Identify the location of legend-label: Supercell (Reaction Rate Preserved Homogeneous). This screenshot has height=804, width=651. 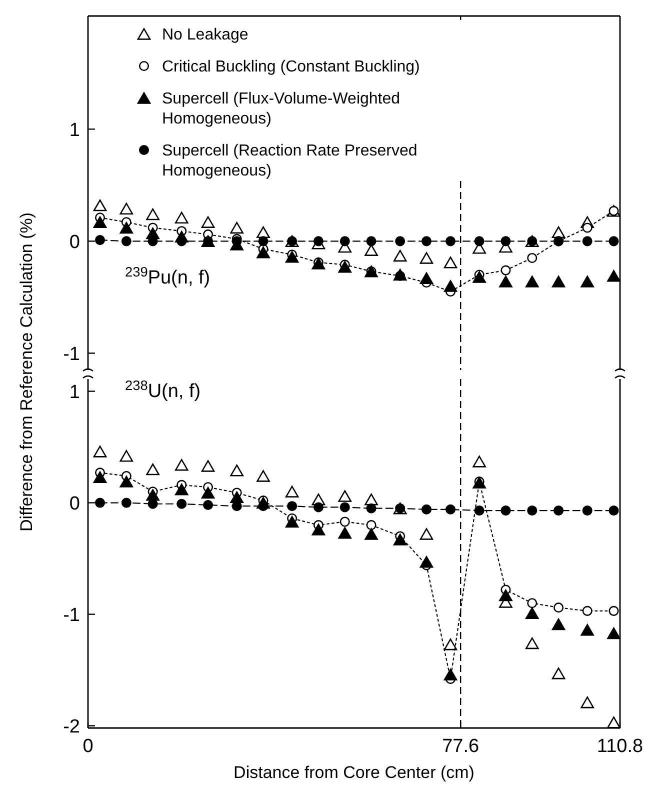
(290, 161).